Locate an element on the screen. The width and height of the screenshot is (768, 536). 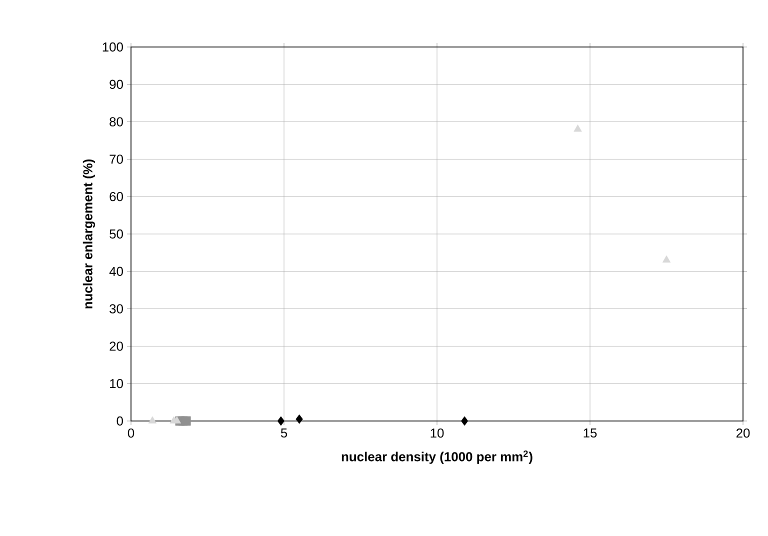
x-tick-label: 0 is located at coordinates (131, 433).